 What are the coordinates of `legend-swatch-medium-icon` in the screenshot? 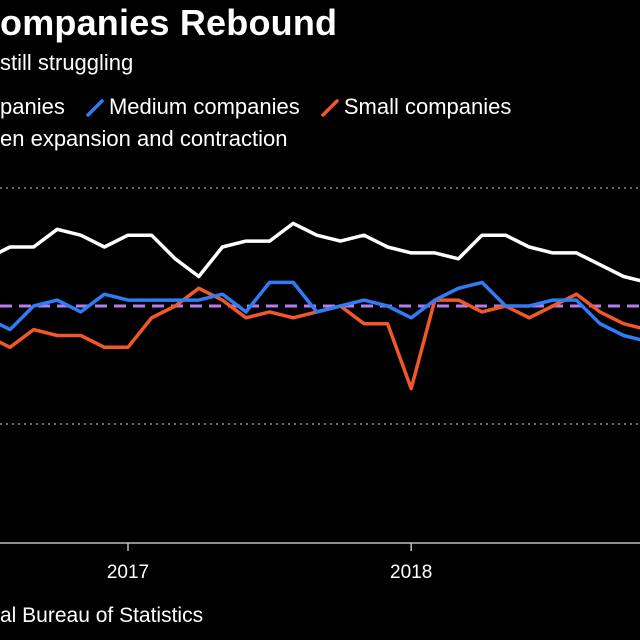 It's located at (95, 108).